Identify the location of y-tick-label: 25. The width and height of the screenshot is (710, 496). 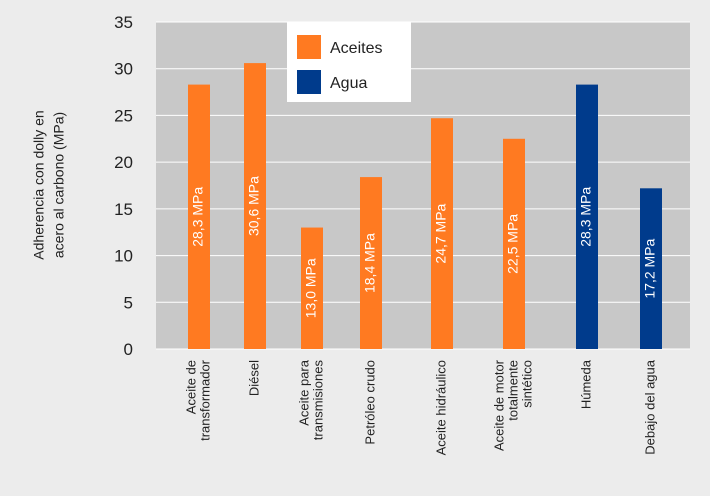
(123, 115).